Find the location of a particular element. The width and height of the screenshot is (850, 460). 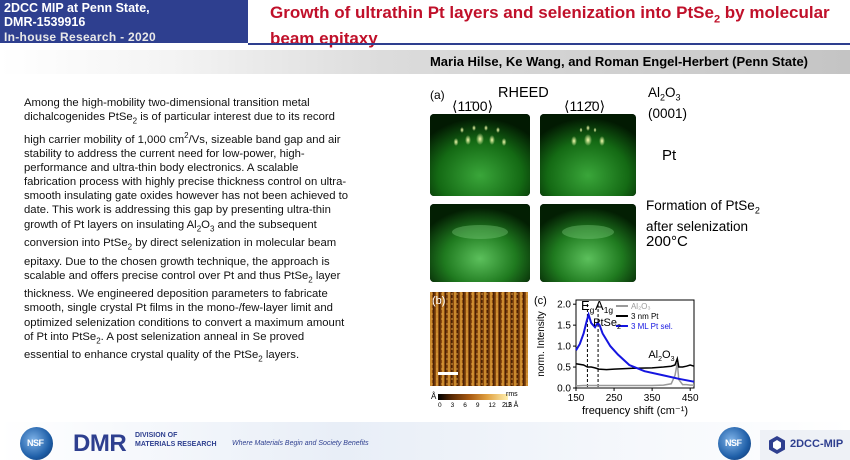

a1g-peak-label-main: A is located at coordinates (599, 305).